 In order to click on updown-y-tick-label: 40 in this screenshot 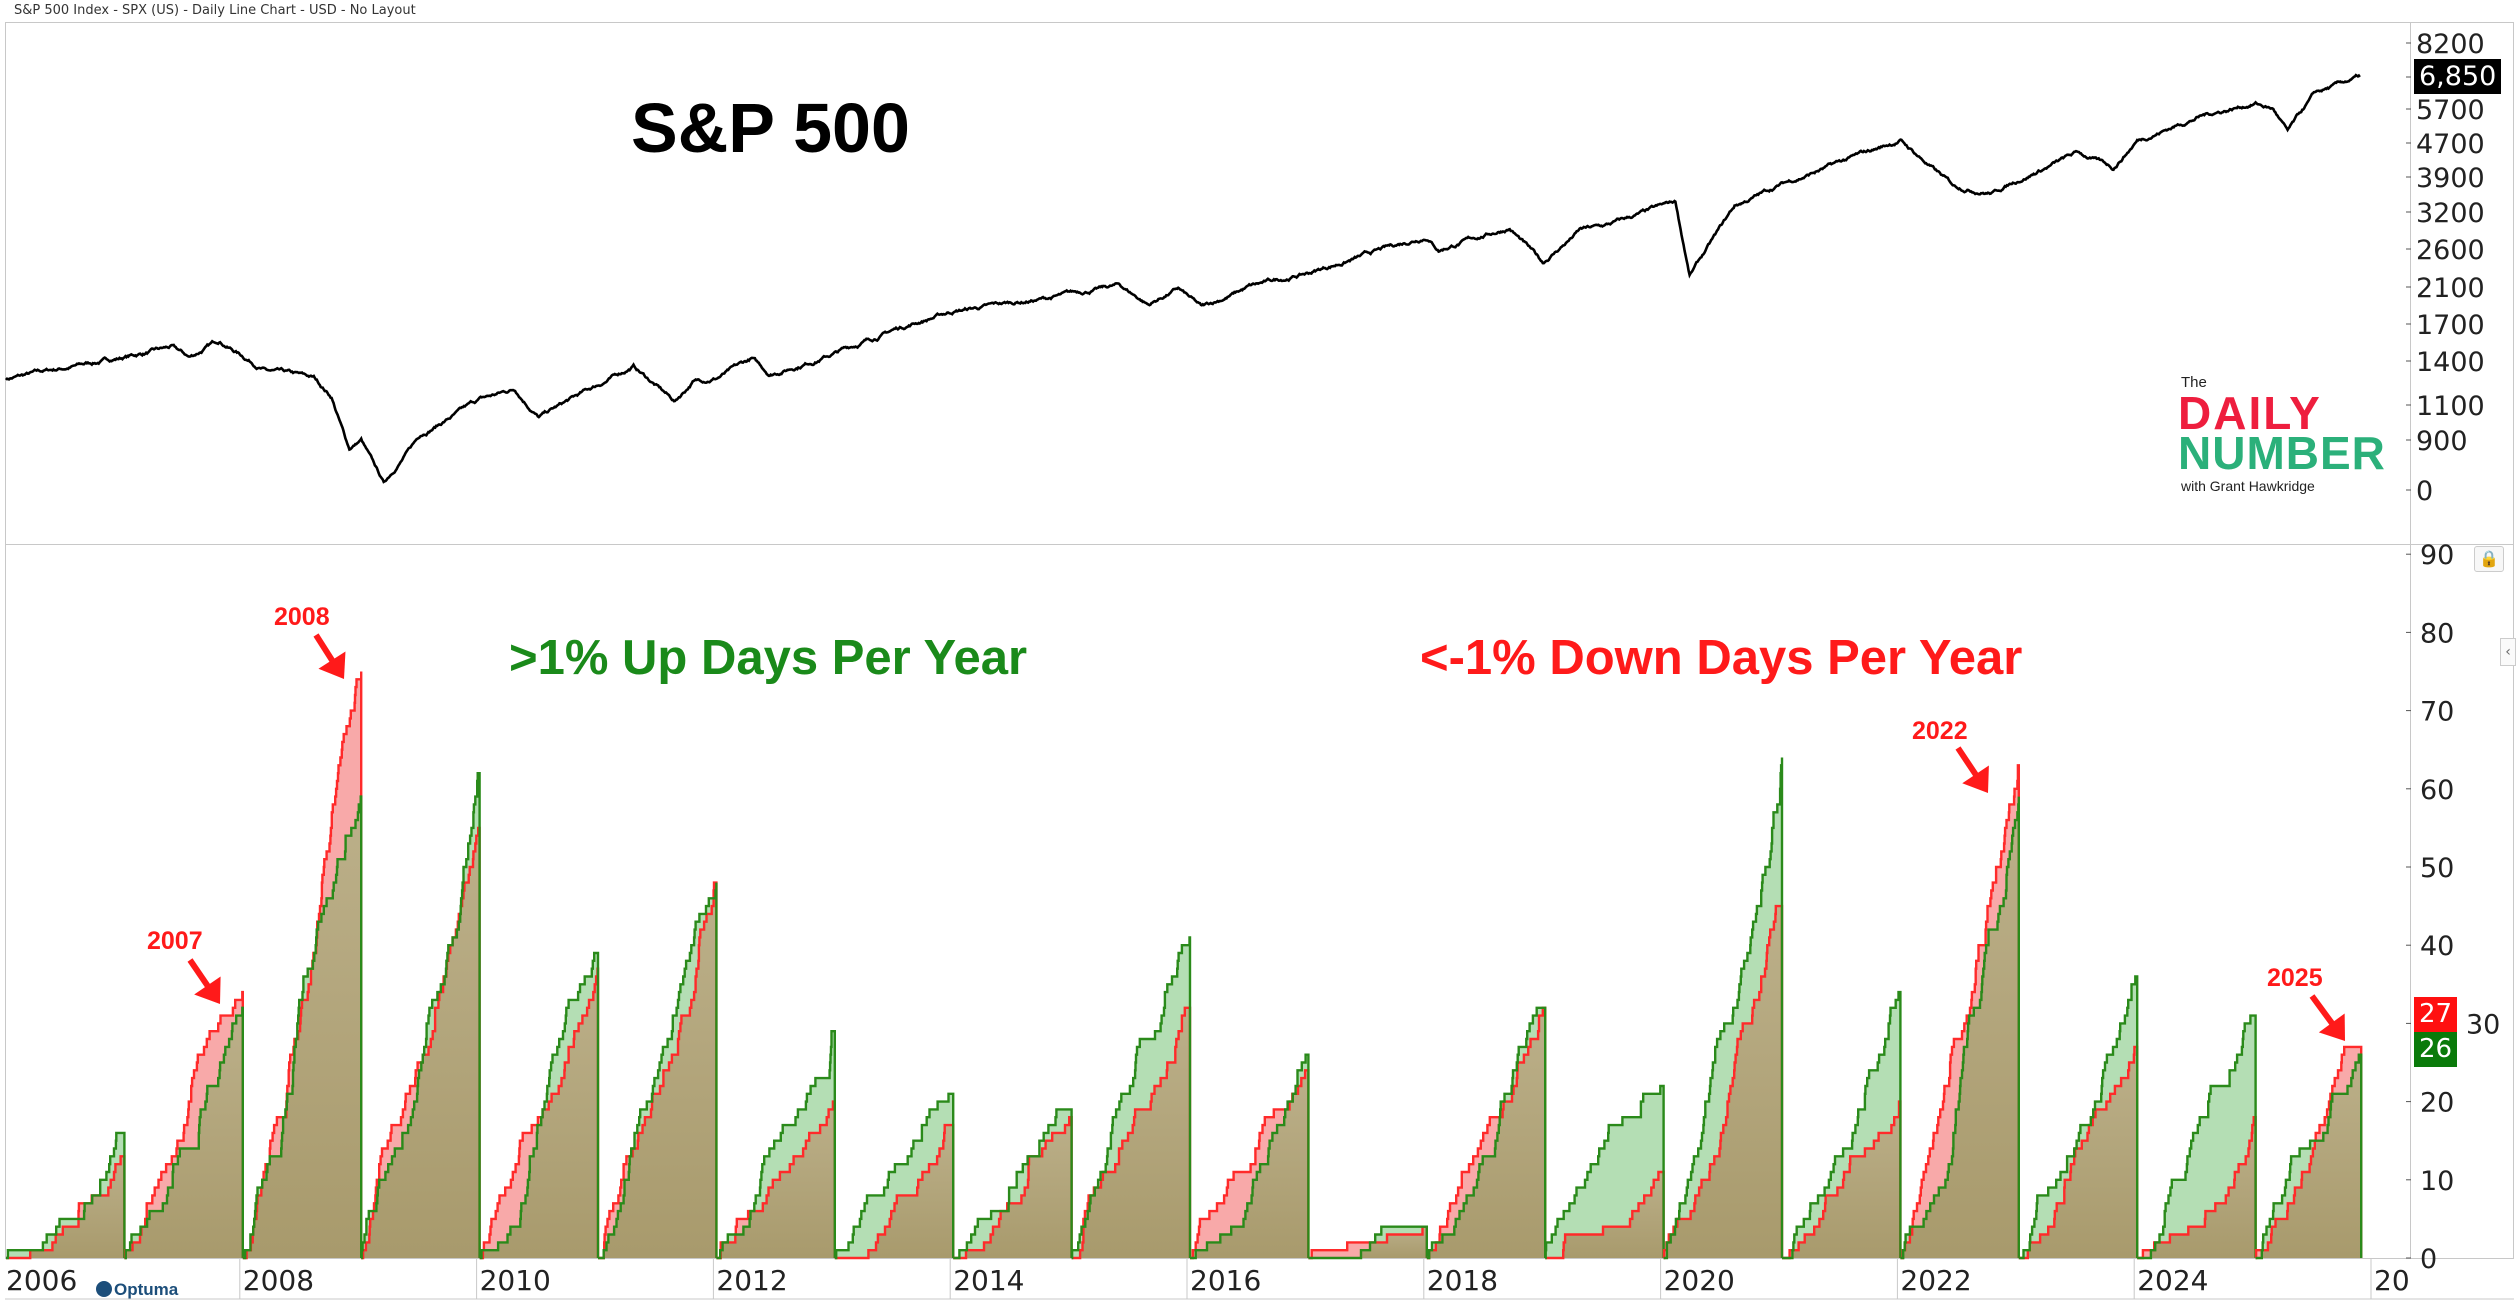, I will do `click(2437, 946)`.